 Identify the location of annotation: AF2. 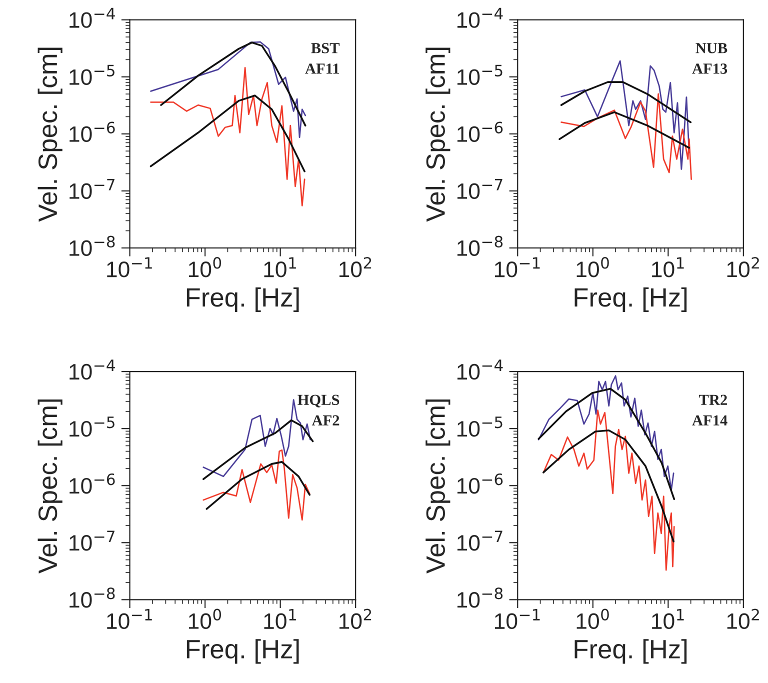
(326, 420).